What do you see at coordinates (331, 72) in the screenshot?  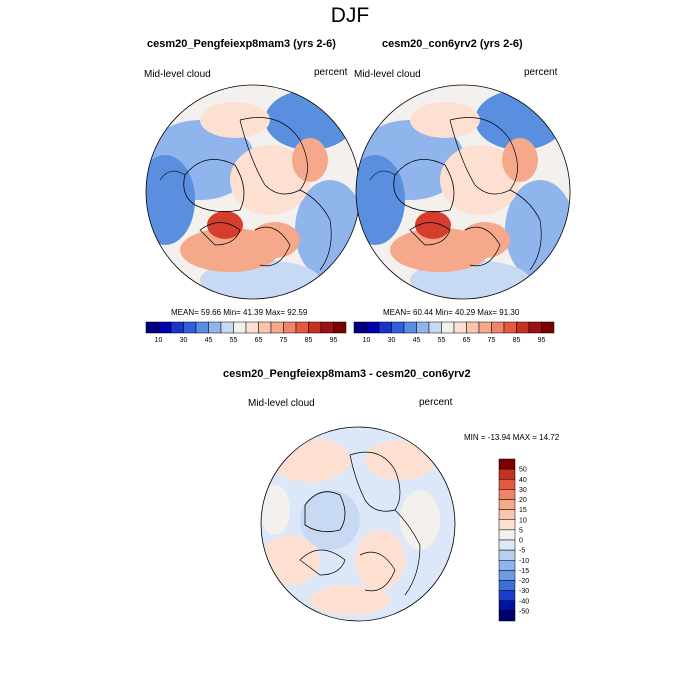 I see `panel1-units-label: percent` at bounding box center [331, 72].